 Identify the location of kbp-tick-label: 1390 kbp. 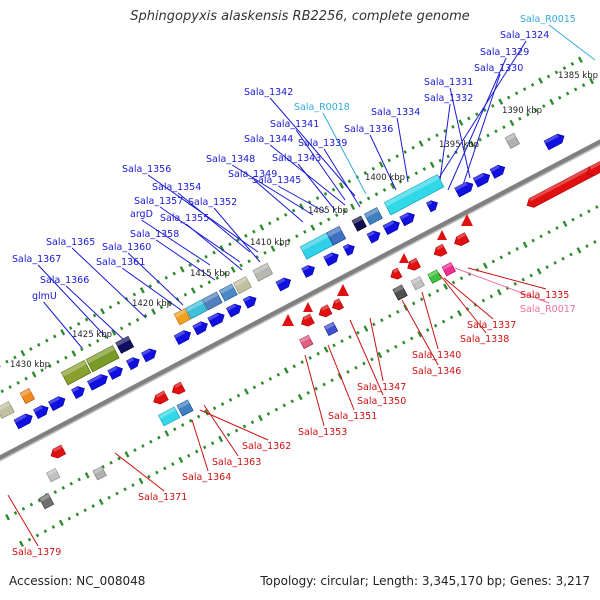
(522, 111).